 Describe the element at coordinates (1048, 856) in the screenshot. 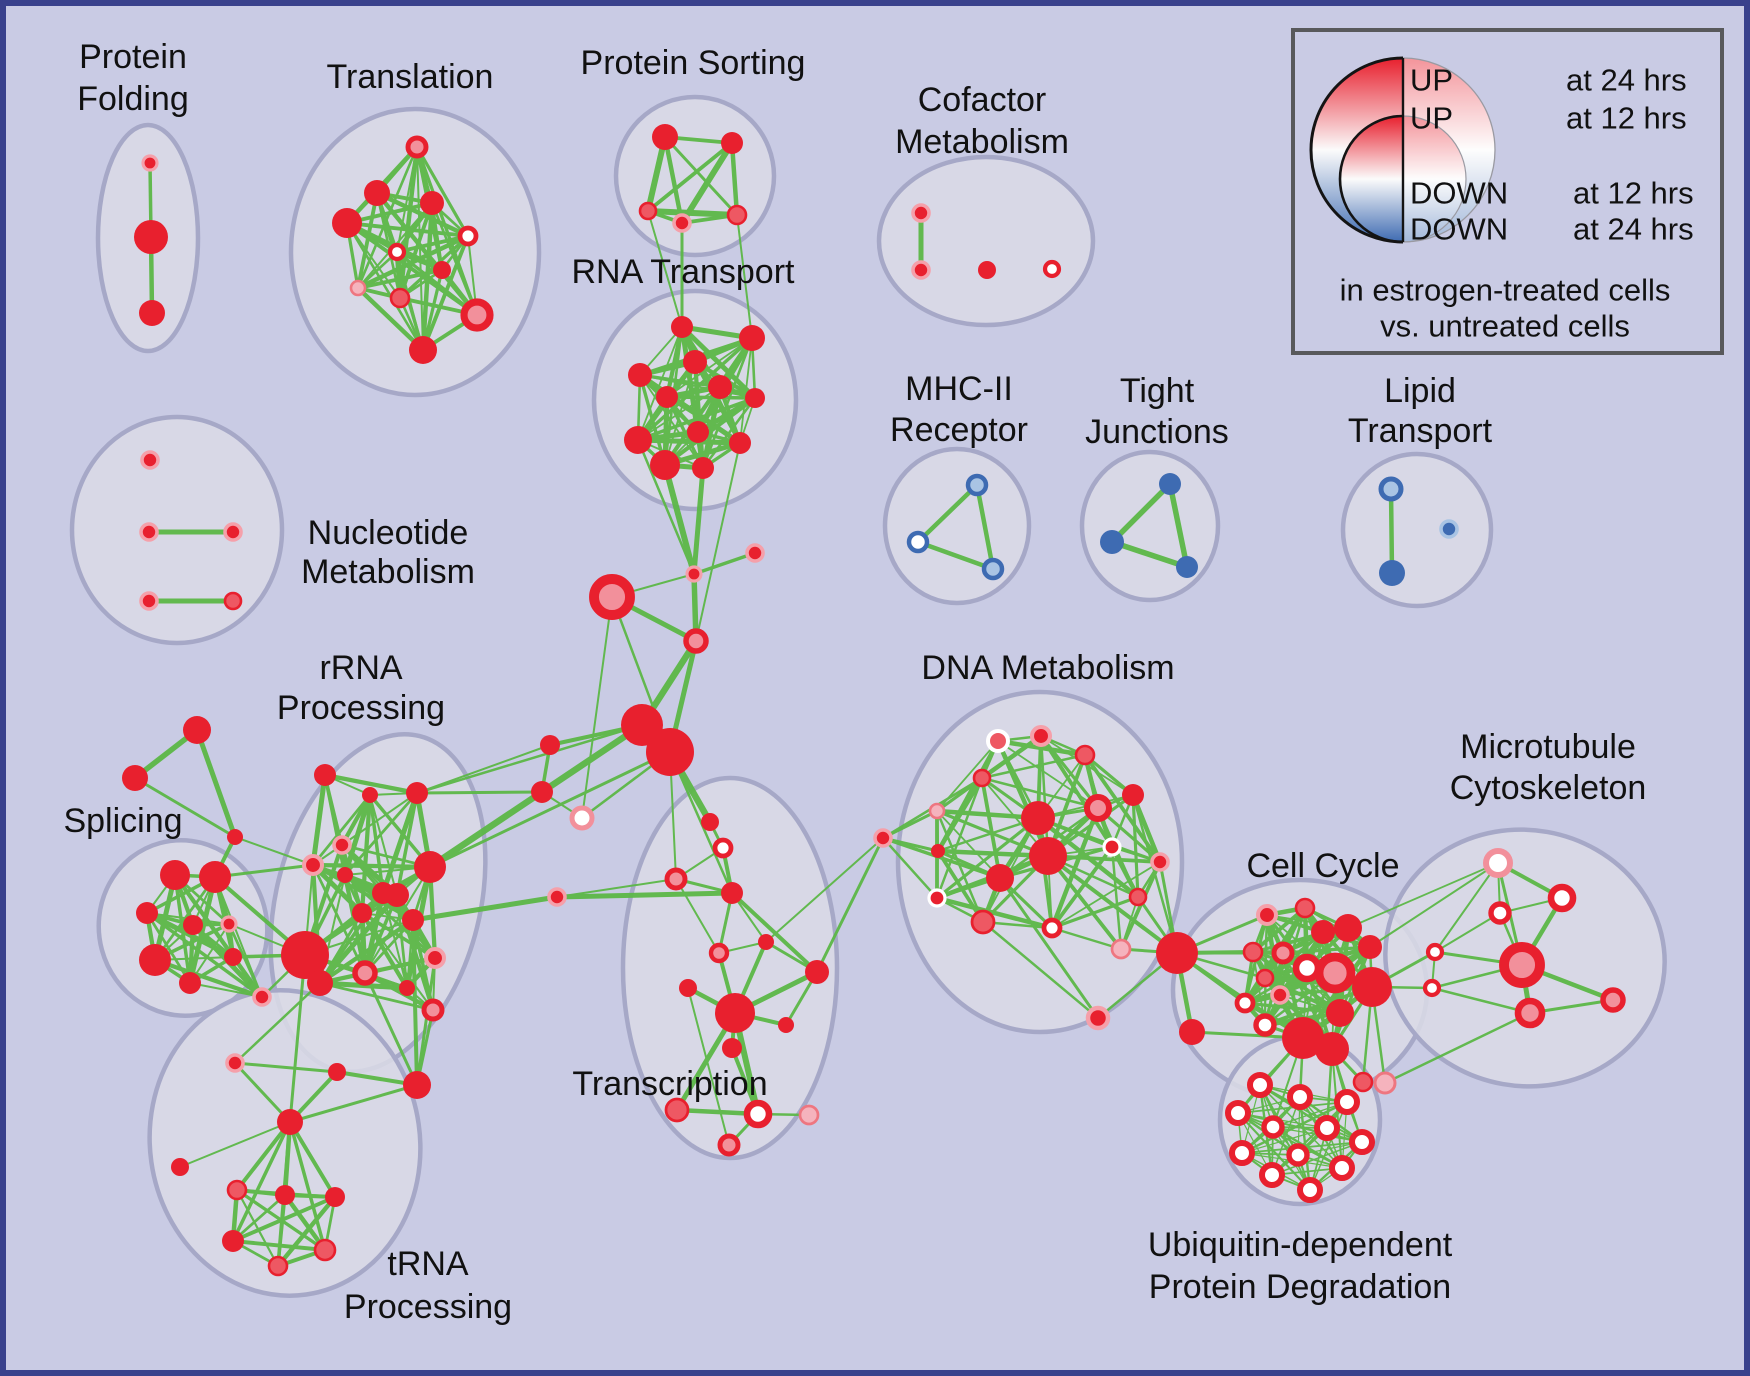

I see `gene-node-dm8` at that location.